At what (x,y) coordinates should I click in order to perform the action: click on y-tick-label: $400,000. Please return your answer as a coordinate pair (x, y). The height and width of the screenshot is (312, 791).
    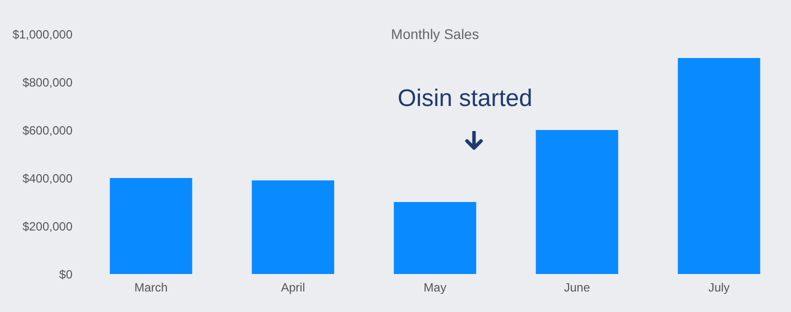
    Looking at the image, I should click on (47, 179).